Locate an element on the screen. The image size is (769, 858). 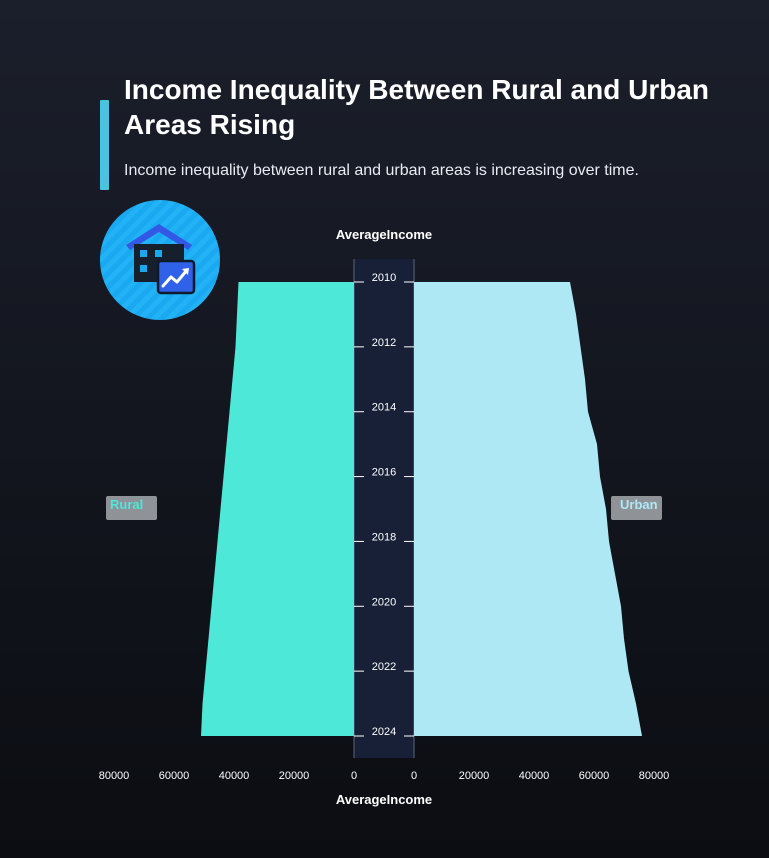
year-band is located at coordinates (384, 508).